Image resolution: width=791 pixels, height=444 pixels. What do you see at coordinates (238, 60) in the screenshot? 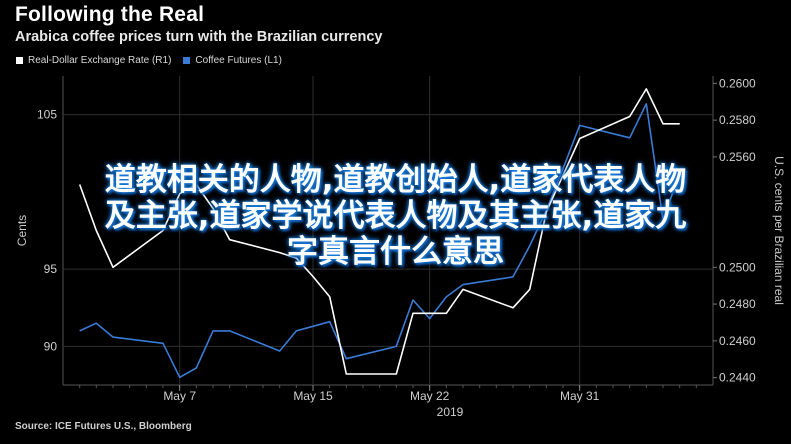
I see `legend-label-coffee-futures: Coffee Futures (L1)` at bounding box center [238, 60].